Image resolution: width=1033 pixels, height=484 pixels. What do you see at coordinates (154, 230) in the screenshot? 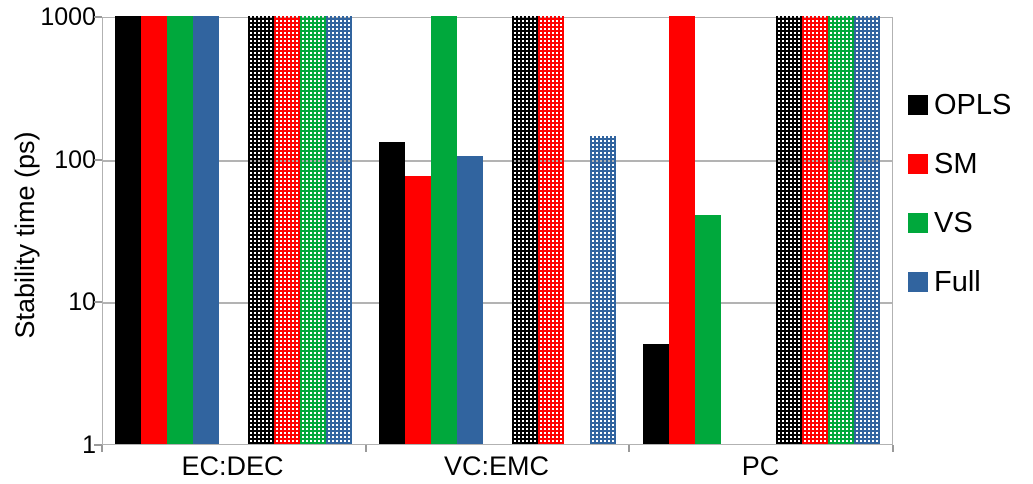
I see `bar-ec-dec-sm` at bounding box center [154, 230].